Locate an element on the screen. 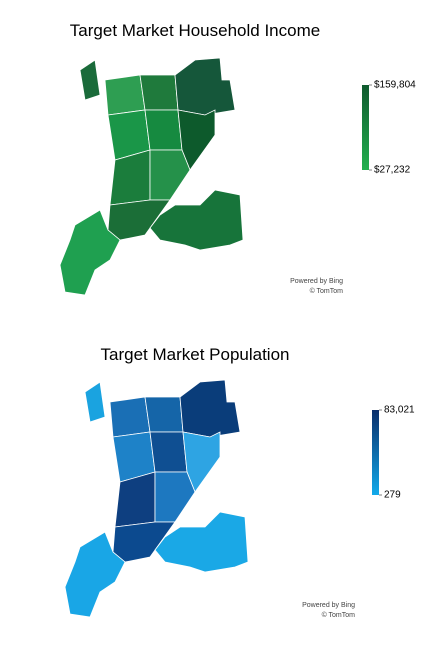  legend-label: $159,804 is located at coordinates (395, 85).